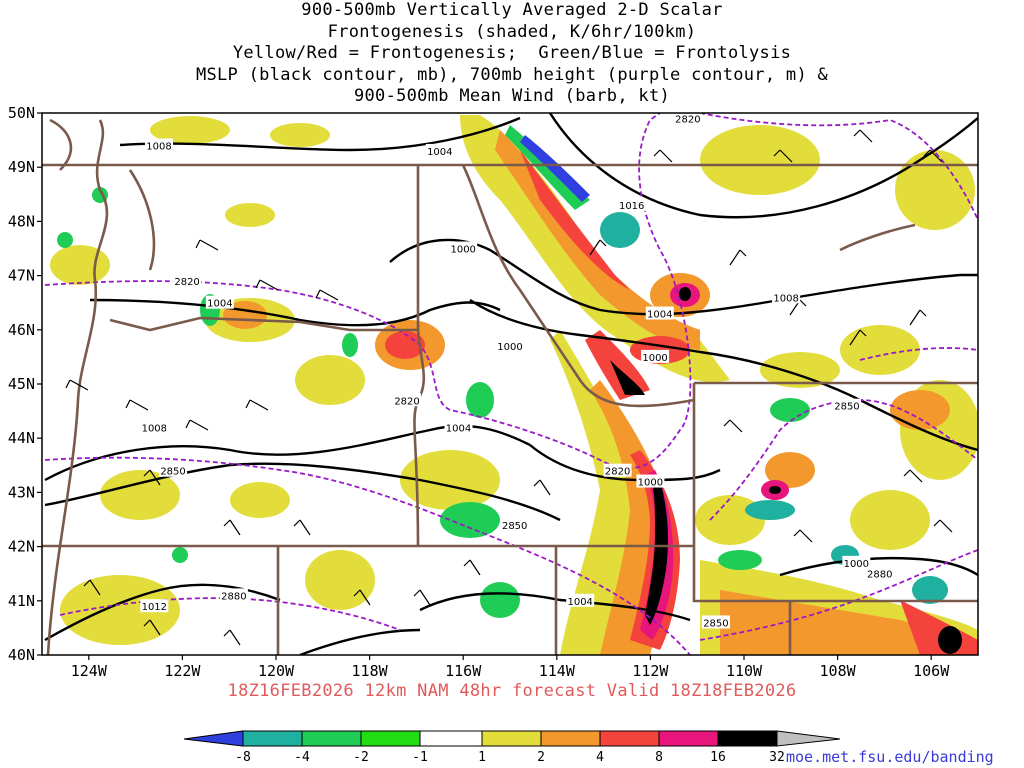 The width and height of the screenshot is (1024, 768). What do you see at coordinates (557, 671) in the screenshot?
I see `lon-label: 114W` at bounding box center [557, 671].